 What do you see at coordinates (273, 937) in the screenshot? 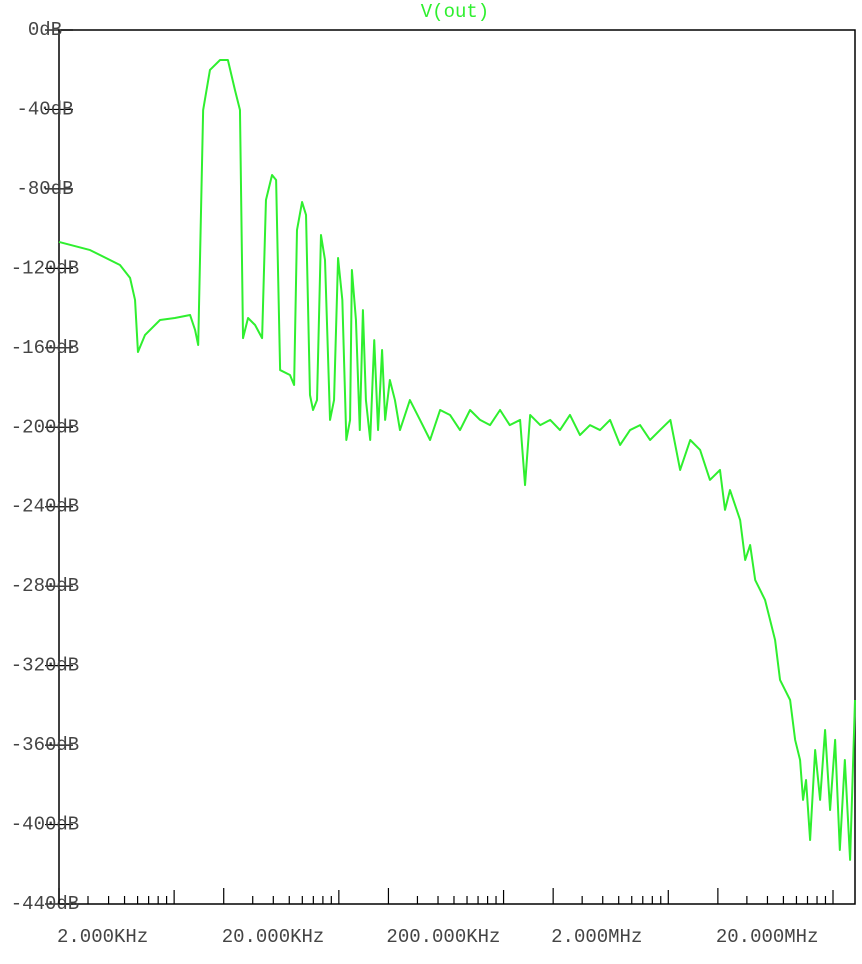
I see `x-tick-label: 20.000KHz` at bounding box center [273, 937].